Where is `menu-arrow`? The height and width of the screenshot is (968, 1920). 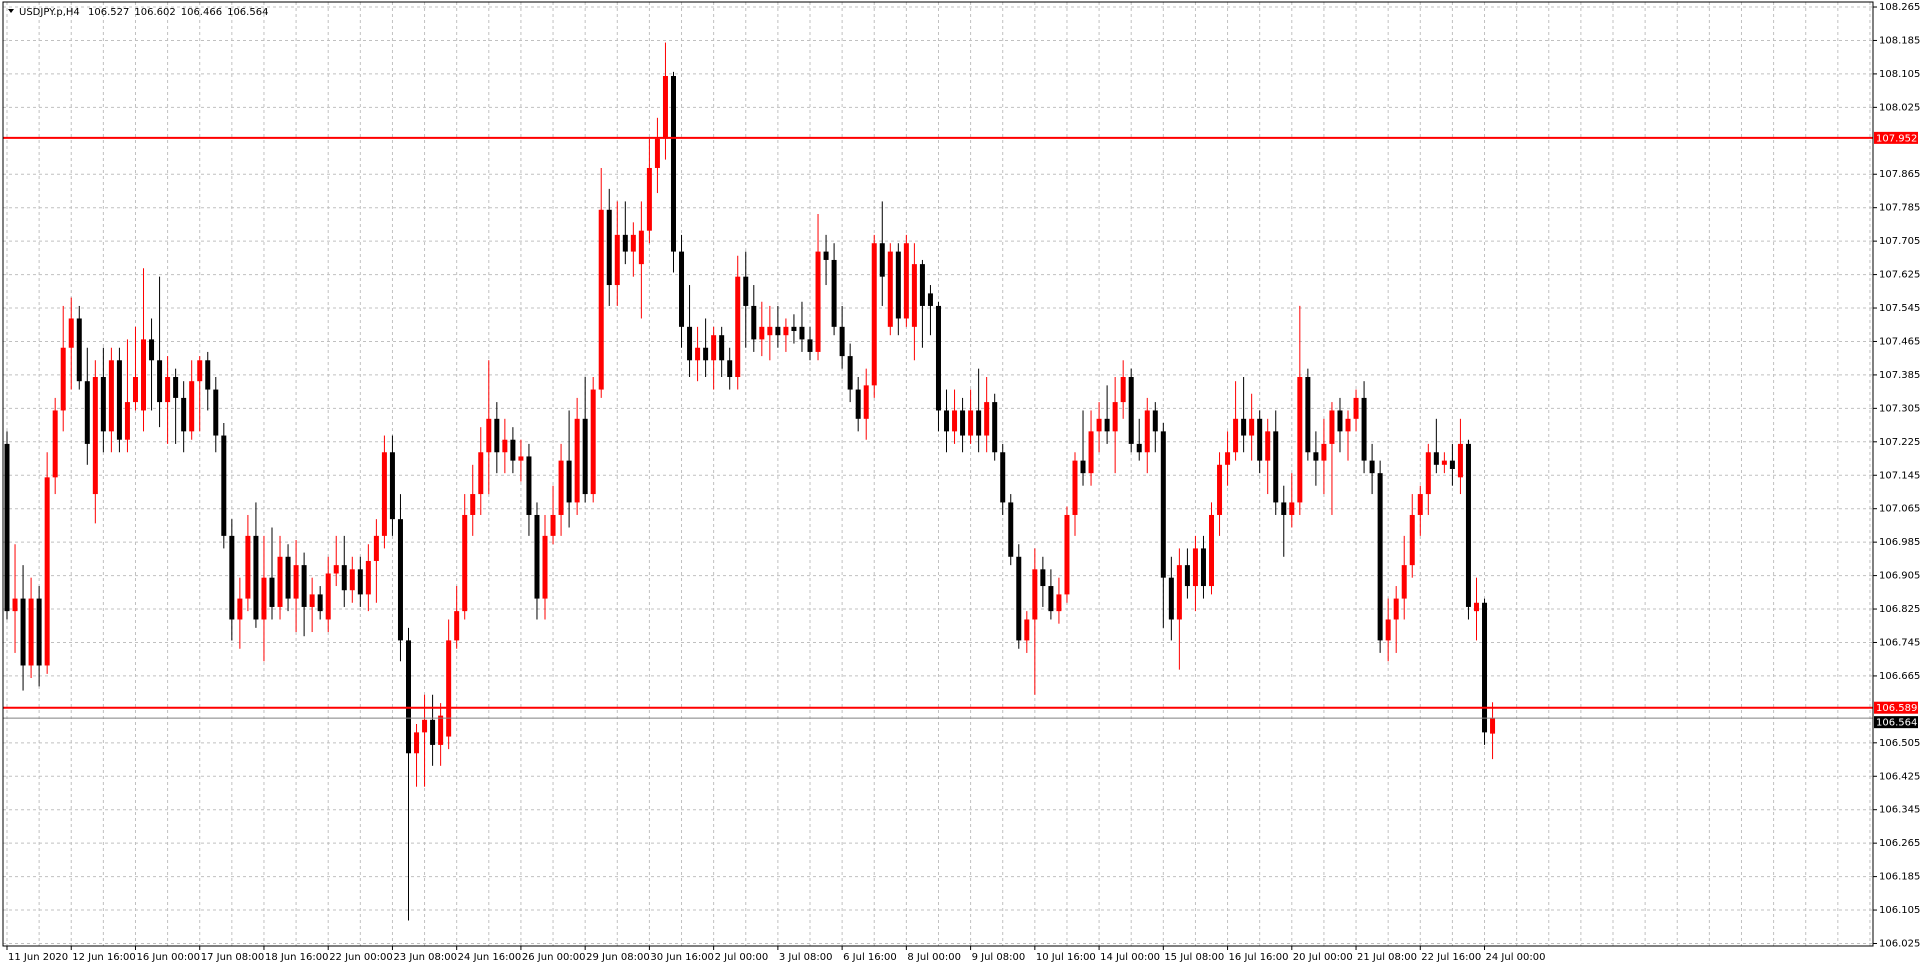 menu-arrow is located at coordinates (11, 11).